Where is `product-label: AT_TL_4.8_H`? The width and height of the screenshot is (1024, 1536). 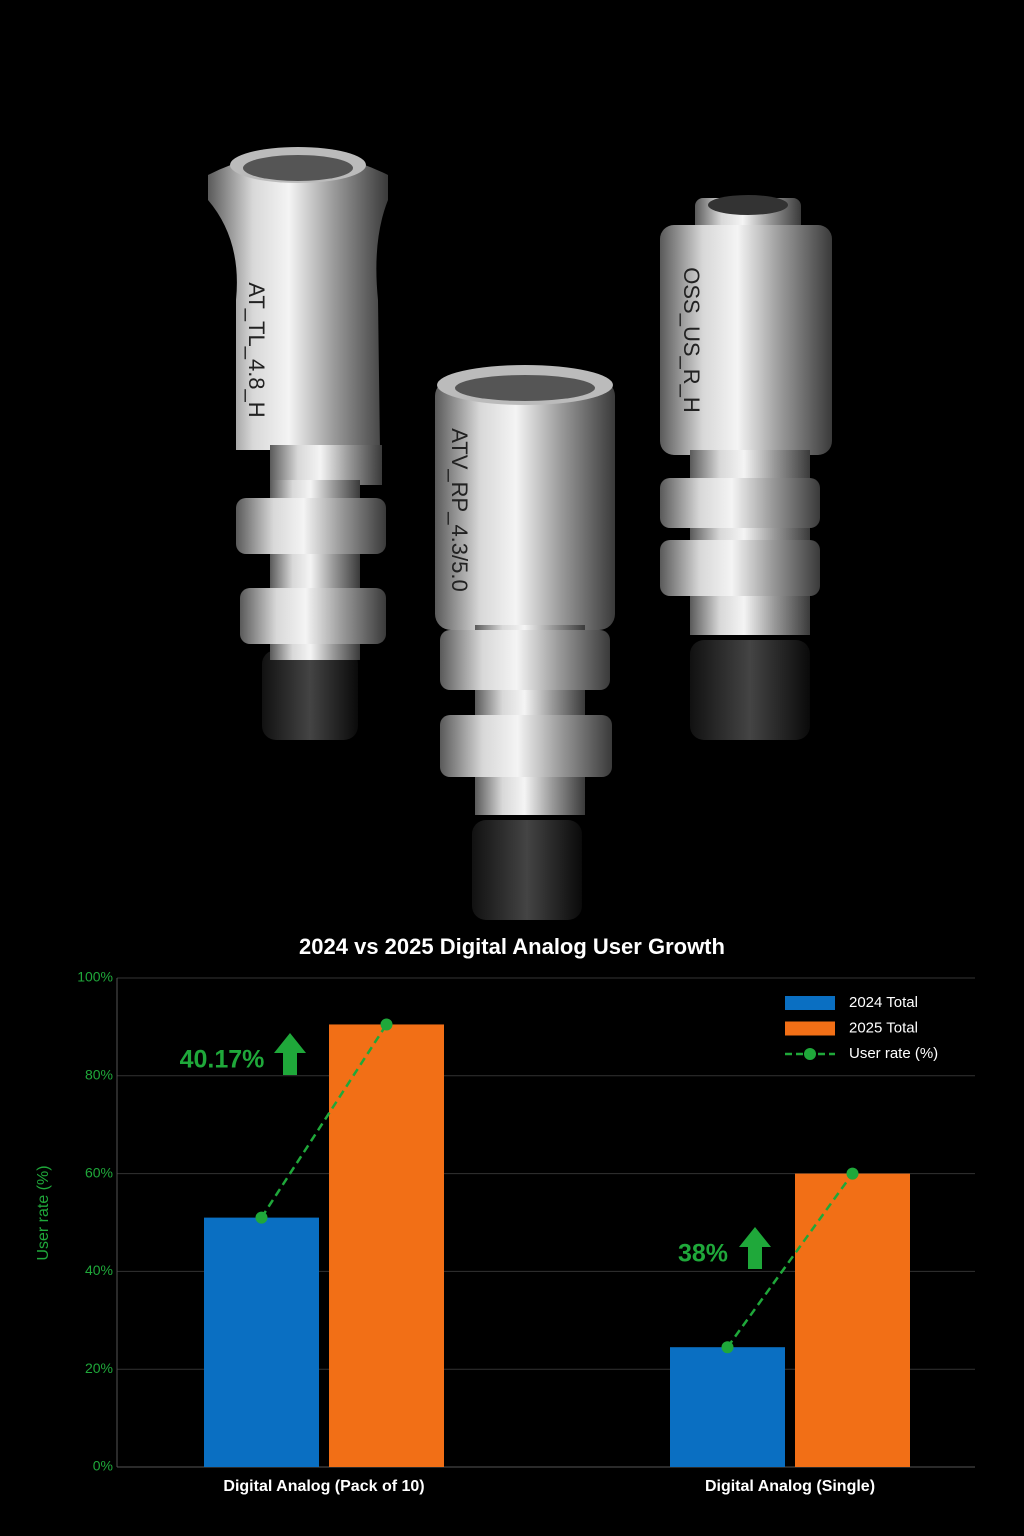
product-label: AT_TL_4.8_H is located at coordinates (256, 349).